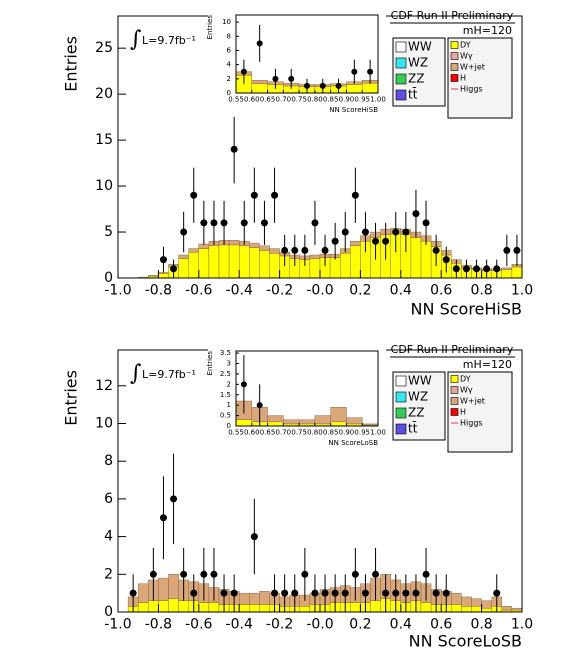  Describe the element at coordinates (307, 388) in the screenshot. I see `frame` at that location.